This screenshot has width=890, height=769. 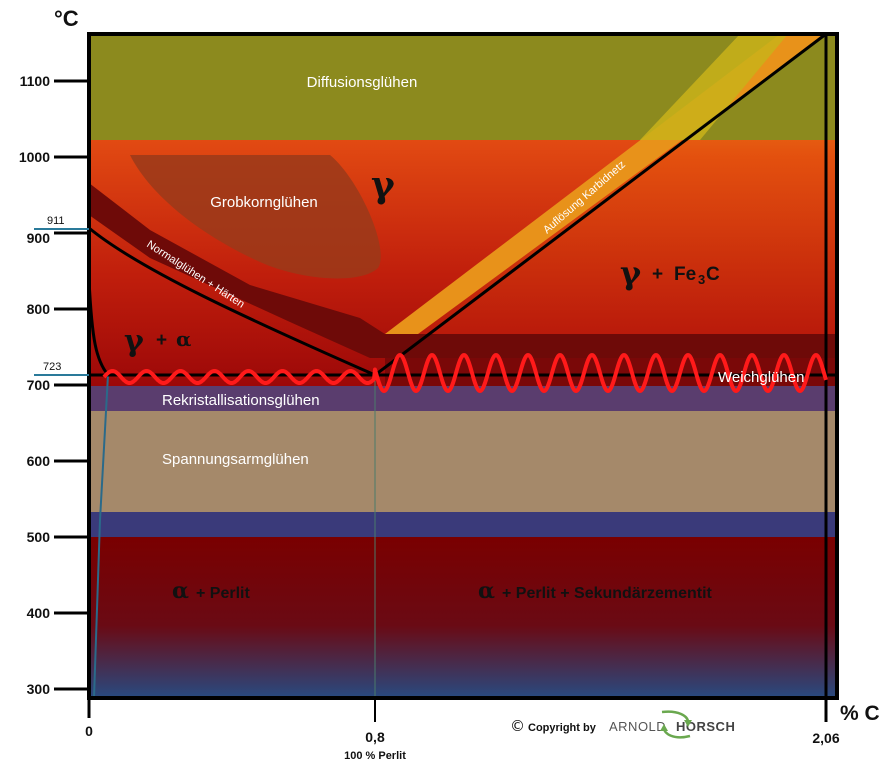 I want to click on x-unit-label: % C, so click(x=860, y=713).